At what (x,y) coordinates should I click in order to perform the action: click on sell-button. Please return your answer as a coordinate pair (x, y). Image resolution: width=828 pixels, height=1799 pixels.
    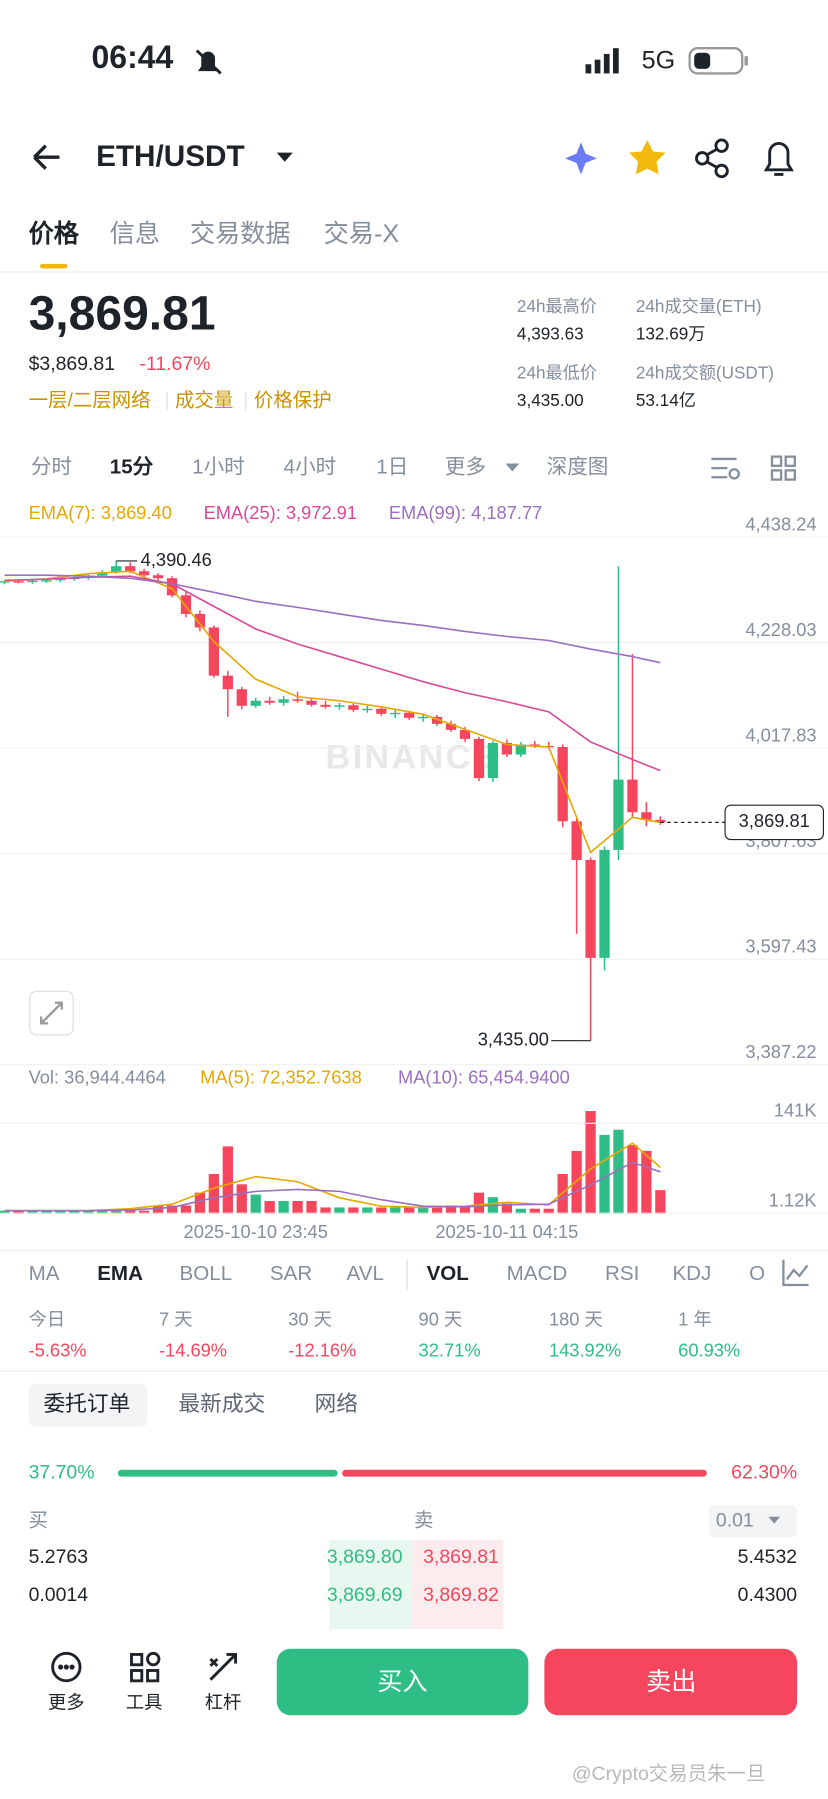
    Looking at the image, I should click on (671, 1682).